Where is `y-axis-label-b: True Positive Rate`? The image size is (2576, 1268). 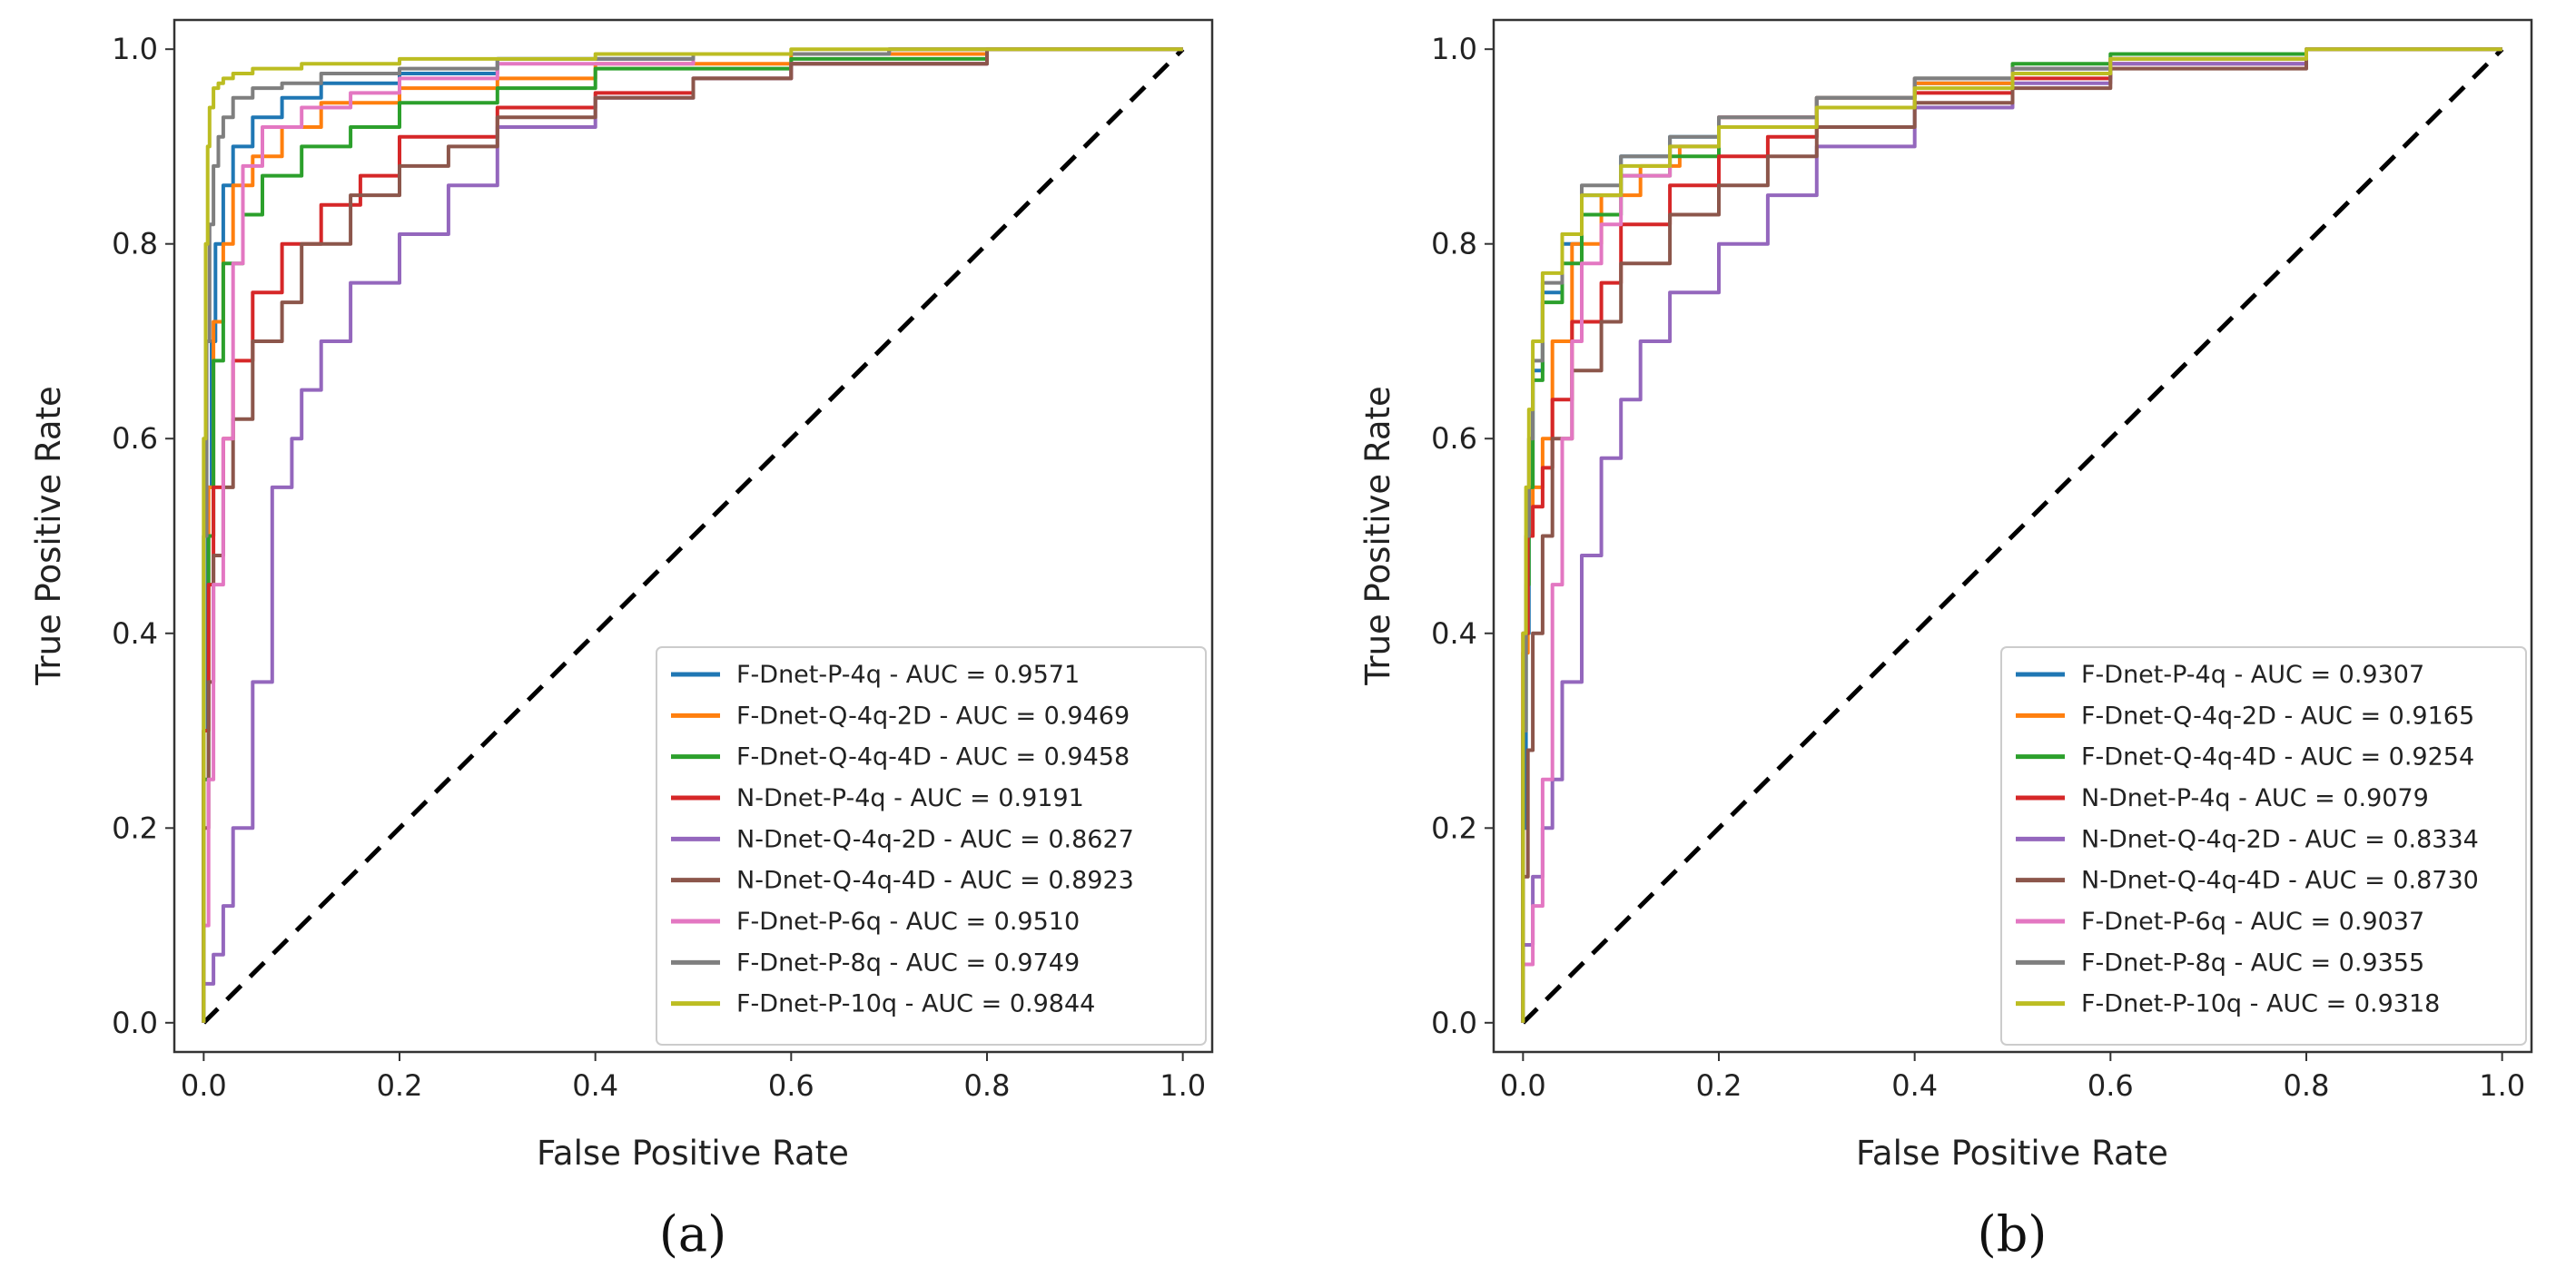 y-axis-label-b: True Positive Rate is located at coordinates (1377, 536).